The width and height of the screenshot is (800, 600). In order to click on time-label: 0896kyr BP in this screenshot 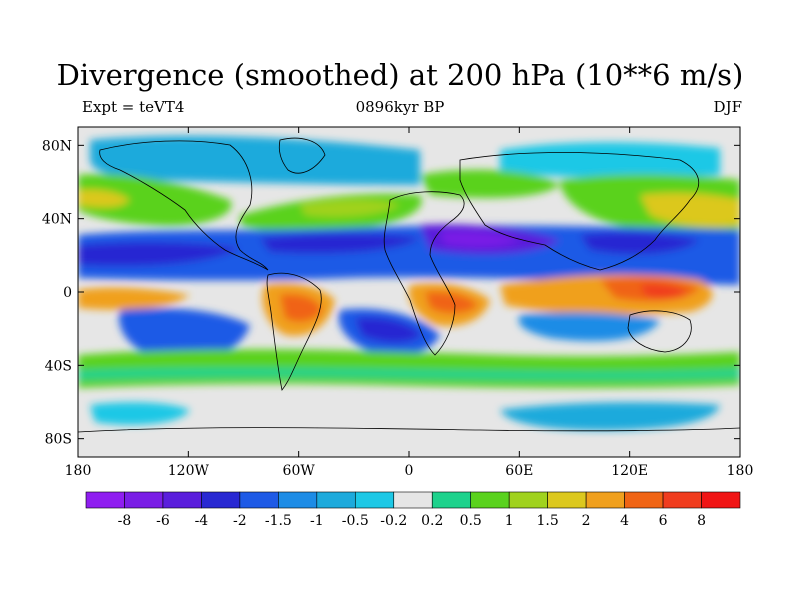, I will do `click(400, 107)`.